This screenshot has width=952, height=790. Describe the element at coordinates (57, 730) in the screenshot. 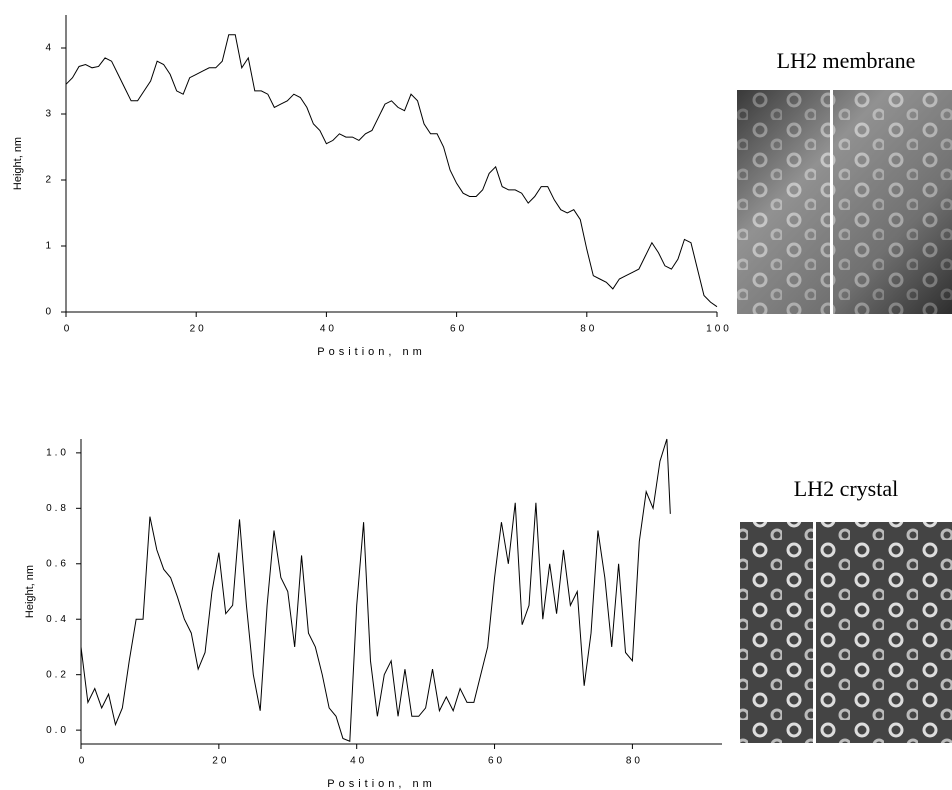

I see `y-tick-label: 0.0` at that location.